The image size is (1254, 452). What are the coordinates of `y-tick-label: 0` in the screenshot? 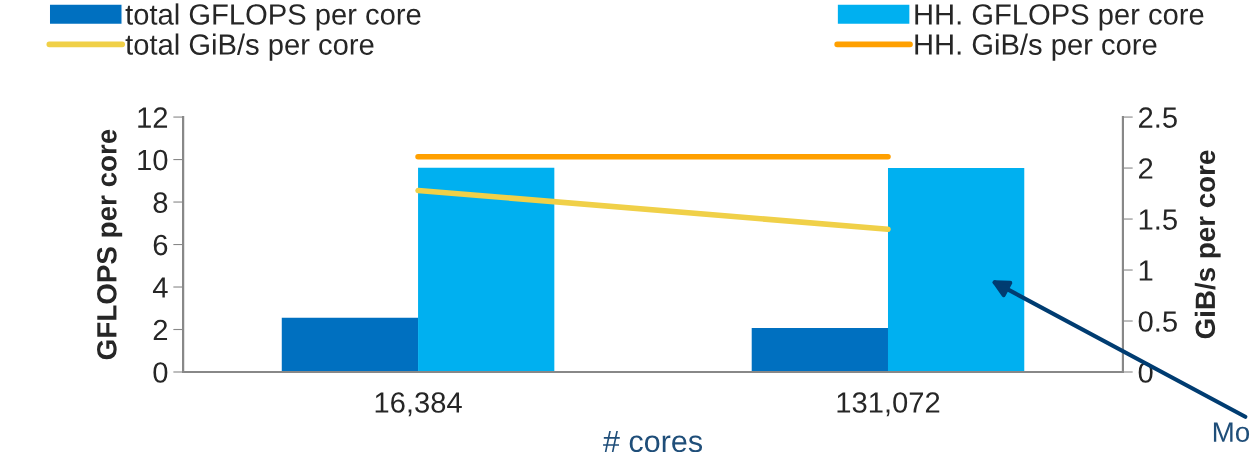 It's located at (160, 372).